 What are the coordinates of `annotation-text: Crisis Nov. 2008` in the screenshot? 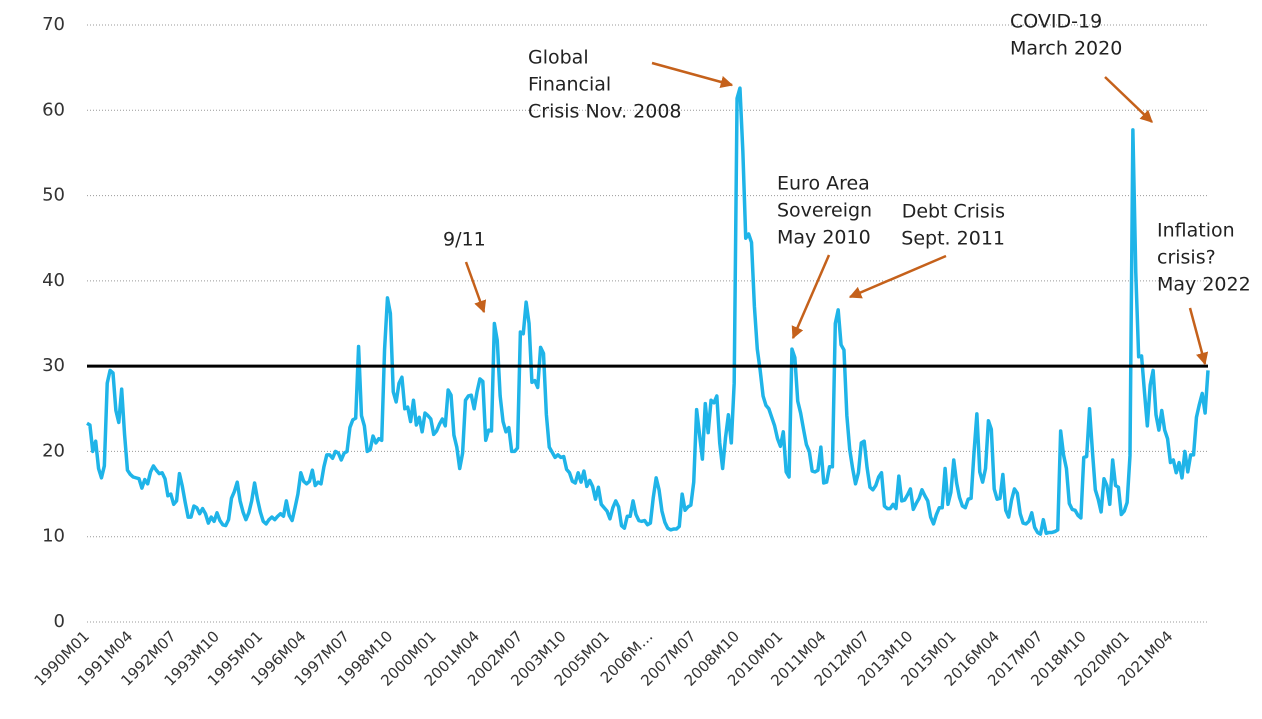 It's located at (605, 112).